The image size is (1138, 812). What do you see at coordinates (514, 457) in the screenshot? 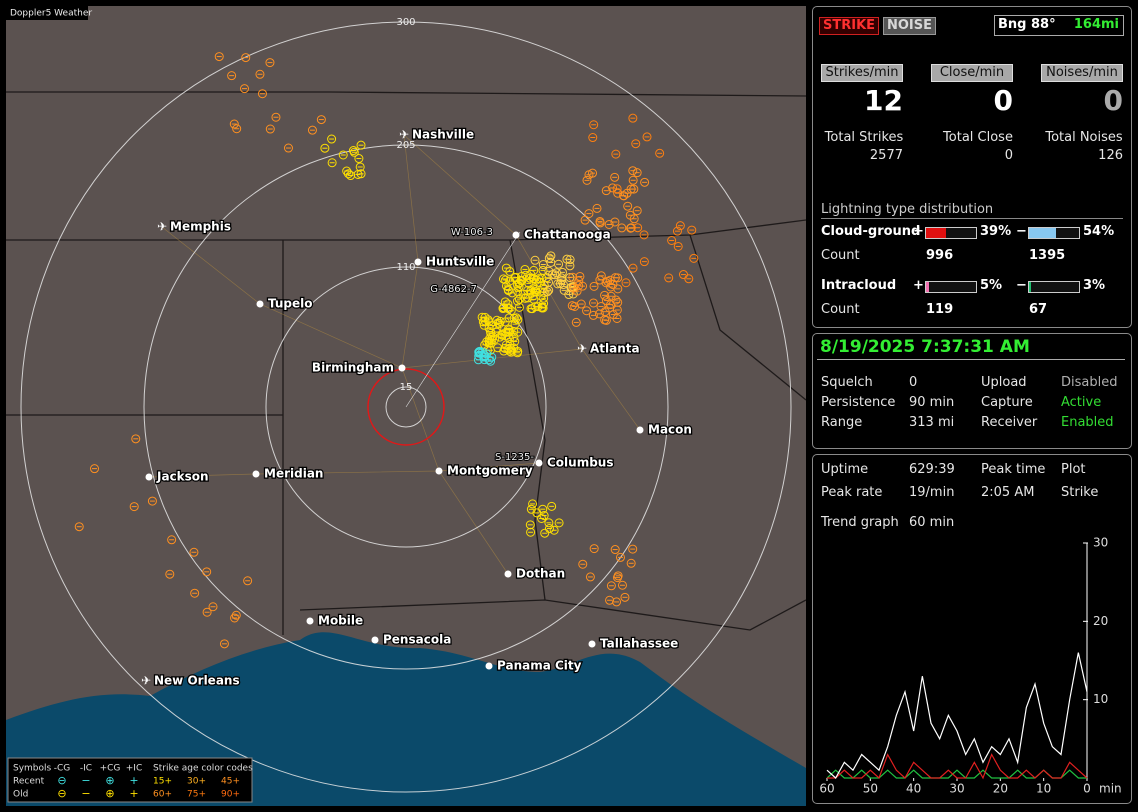
I see `station-label: S-1235-` at bounding box center [514, 457].